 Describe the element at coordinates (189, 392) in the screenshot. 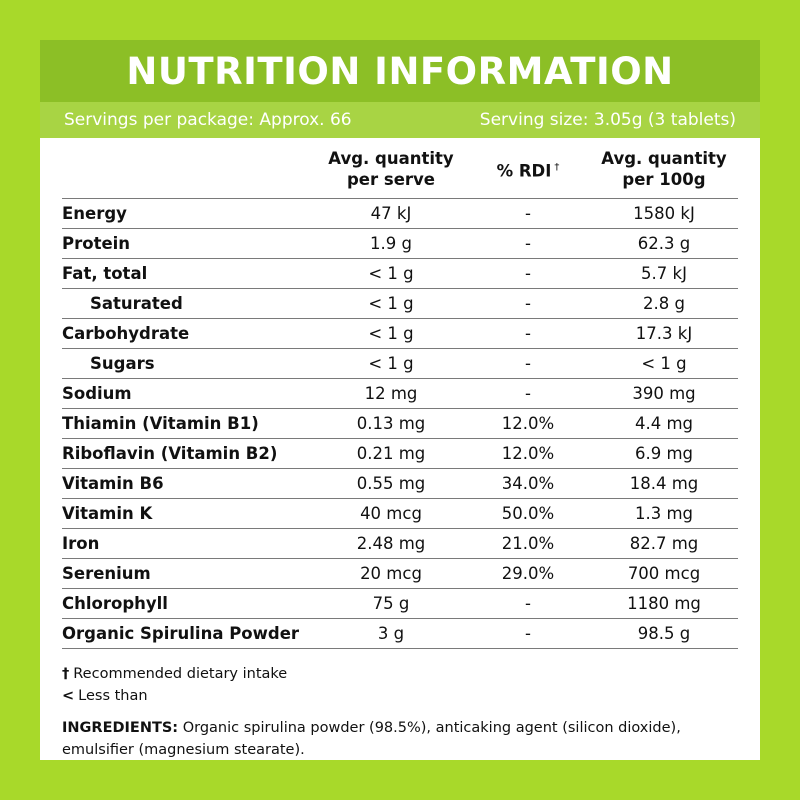

I see `nutrient-name: Sodium` at that location.